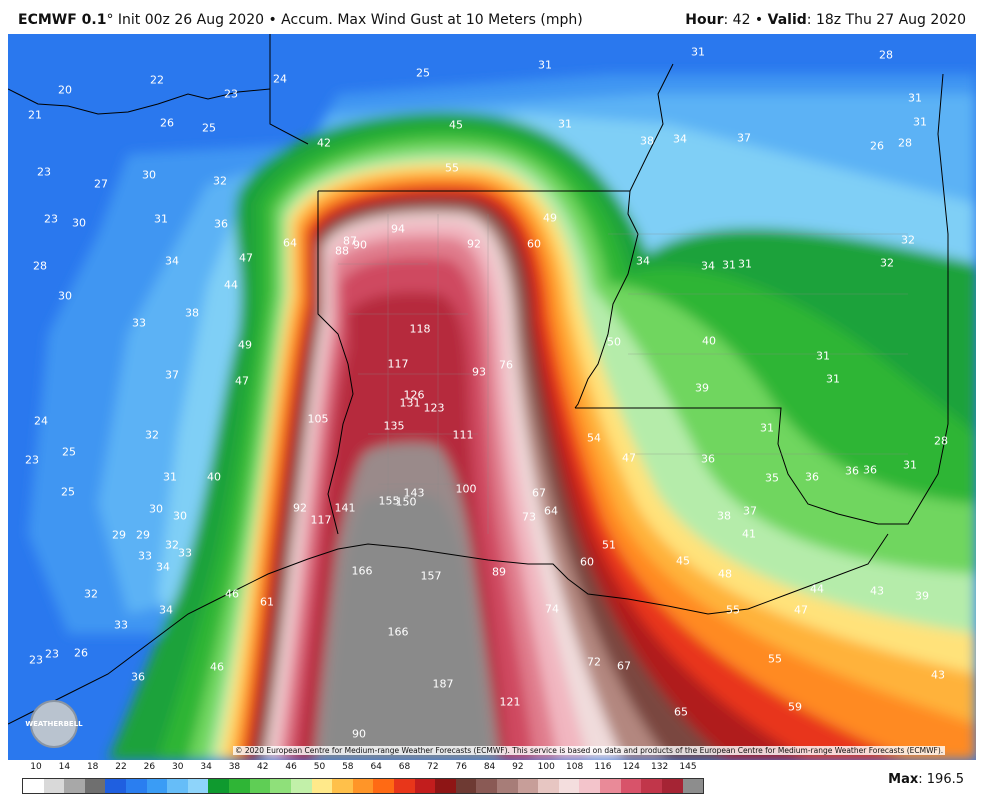  What do you see at coordinates (529, 517) in the screenshot?
I see `gust-label: 73` at bounding box center [529, 517].